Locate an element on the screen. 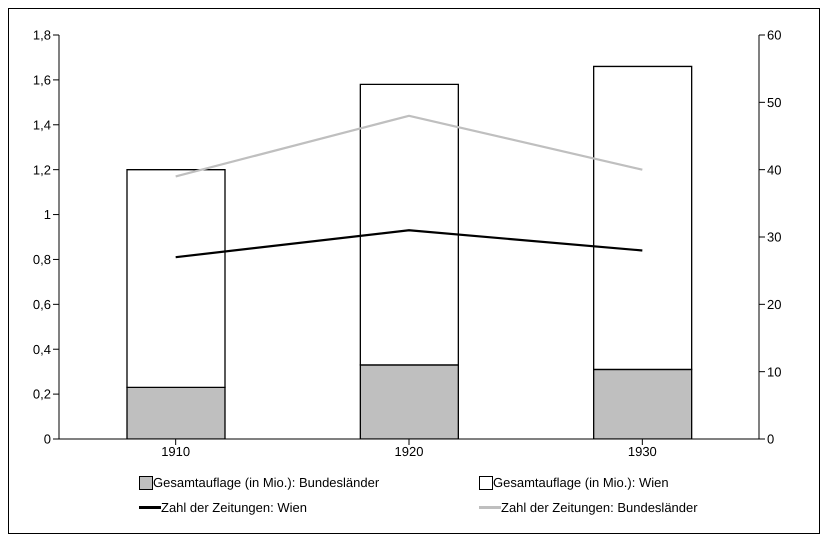  y-tick-label: 0 is located at coordinates (47, 439).